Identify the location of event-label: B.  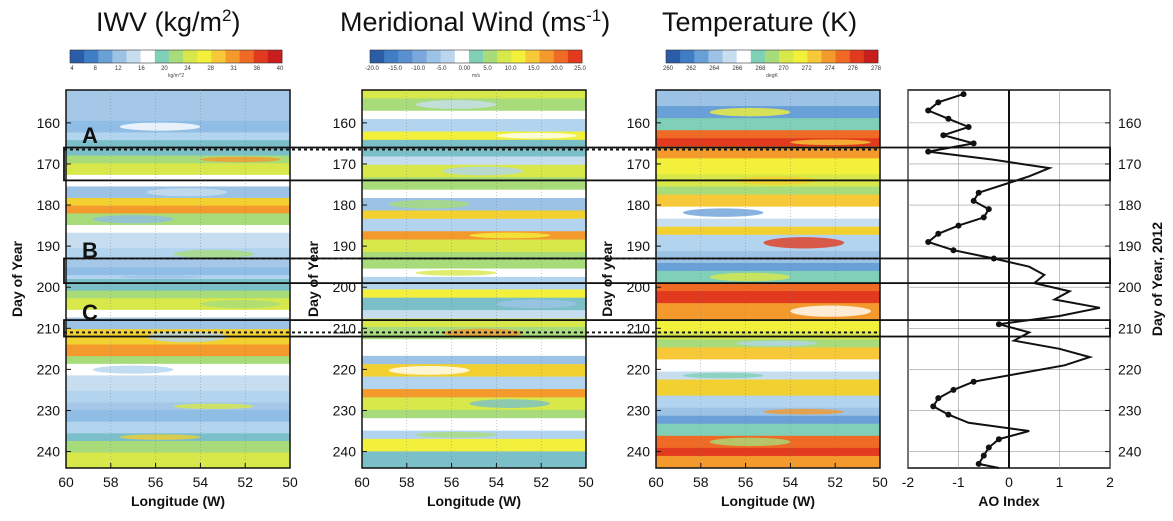
(90, 250).